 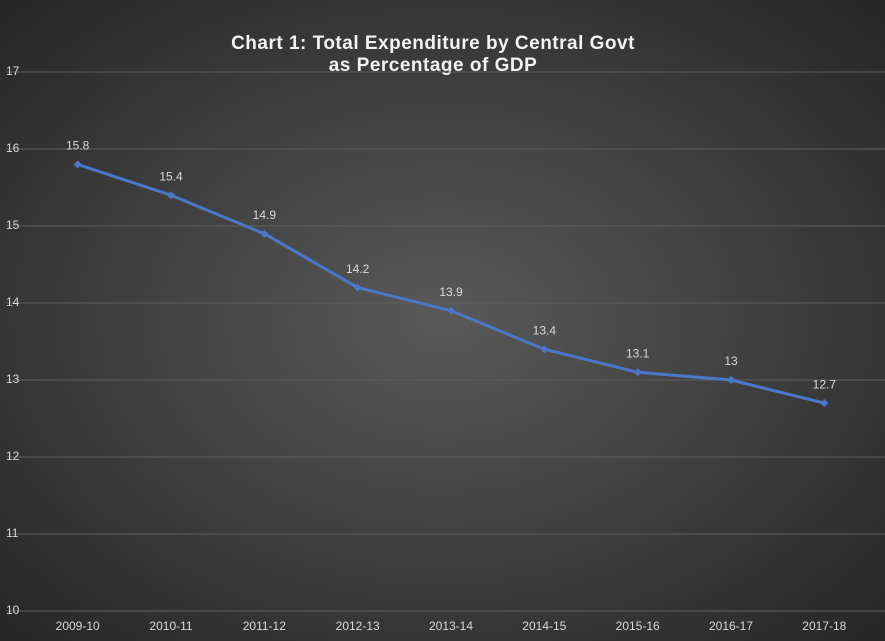 What do you see at coordinates (451, 292) in the screenshot?
I see `data-label: 13.9` at bounding box center [451, 292].